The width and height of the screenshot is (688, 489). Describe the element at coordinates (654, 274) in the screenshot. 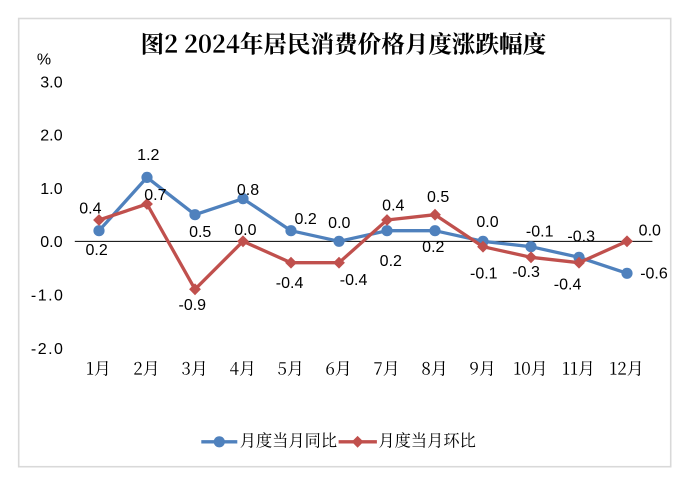

I see `svg-text: -0.6` at that location.